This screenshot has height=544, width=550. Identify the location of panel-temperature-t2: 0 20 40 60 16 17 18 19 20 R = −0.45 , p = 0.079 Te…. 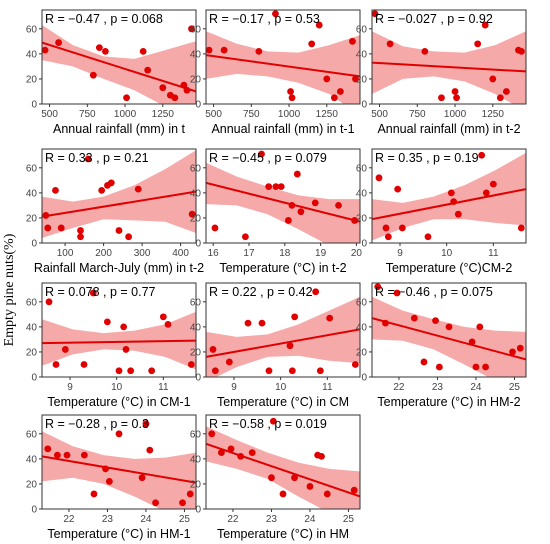
(279, 210).